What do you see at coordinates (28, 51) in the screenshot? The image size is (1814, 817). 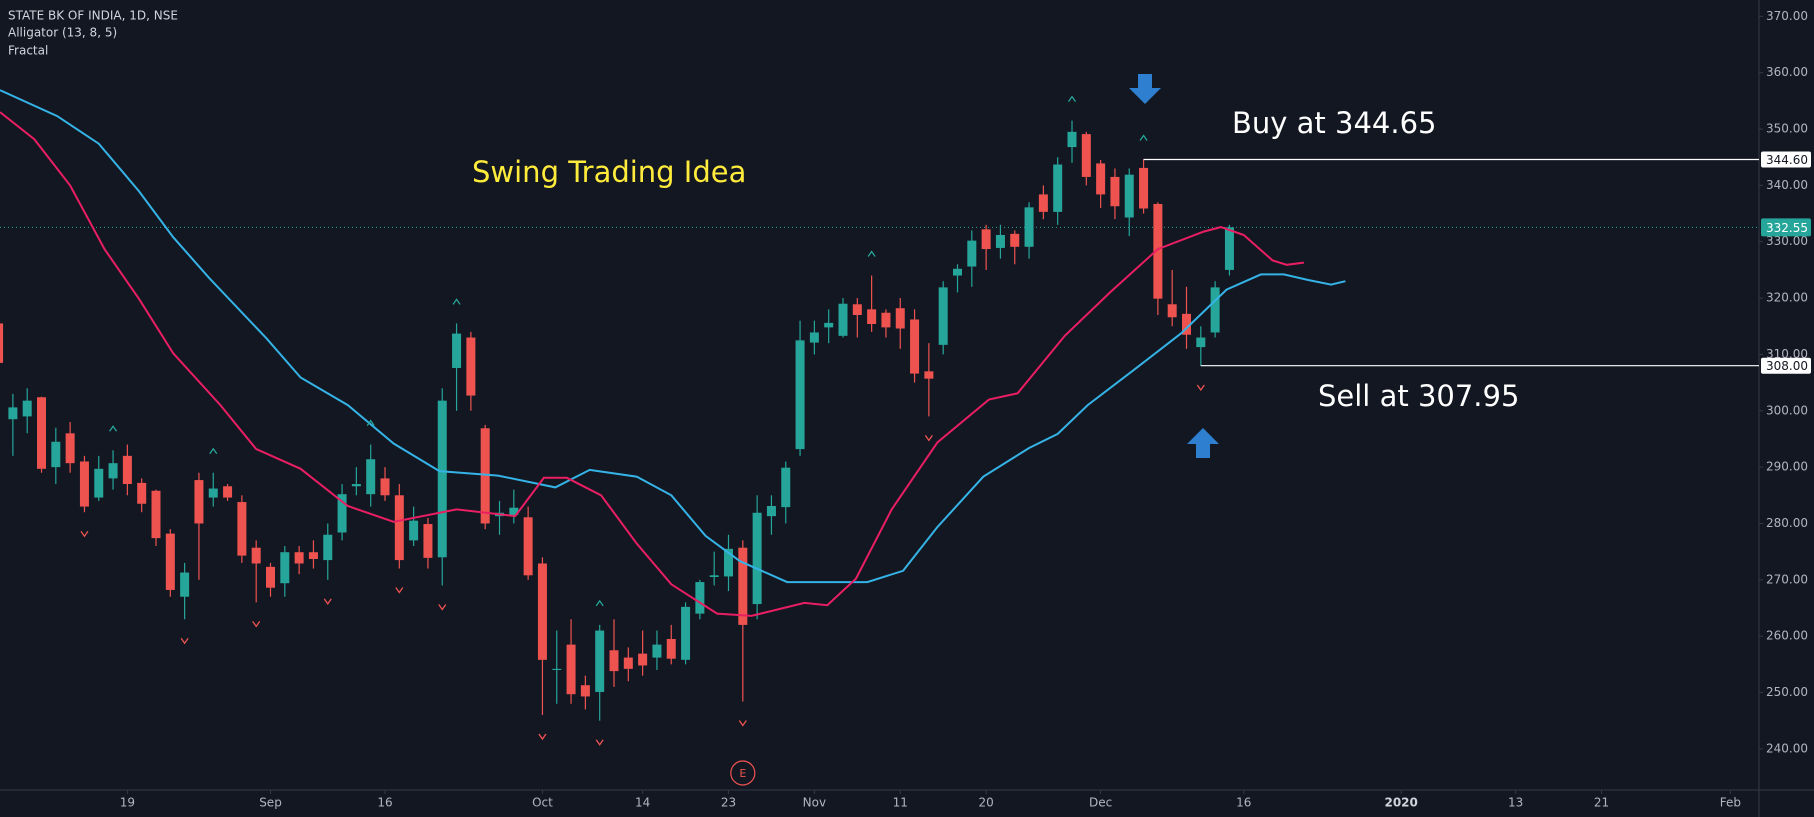 I see `indicator-label: Fractal` at bounding box center [28, 51].